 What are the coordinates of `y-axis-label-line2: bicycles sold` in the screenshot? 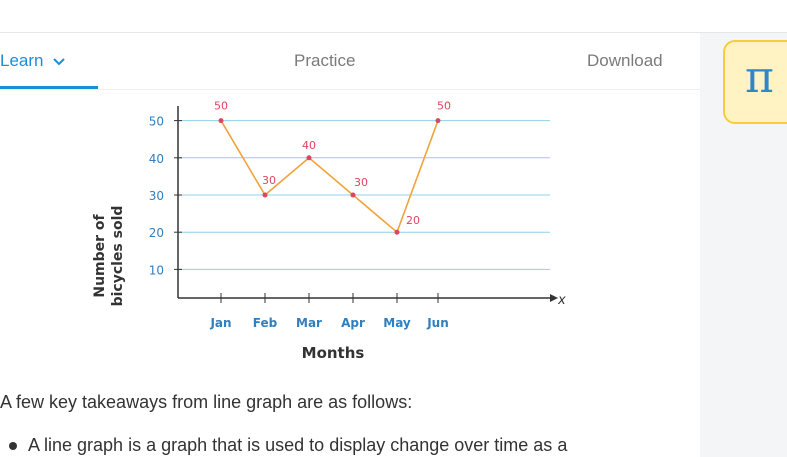 It's located at (118, 256).